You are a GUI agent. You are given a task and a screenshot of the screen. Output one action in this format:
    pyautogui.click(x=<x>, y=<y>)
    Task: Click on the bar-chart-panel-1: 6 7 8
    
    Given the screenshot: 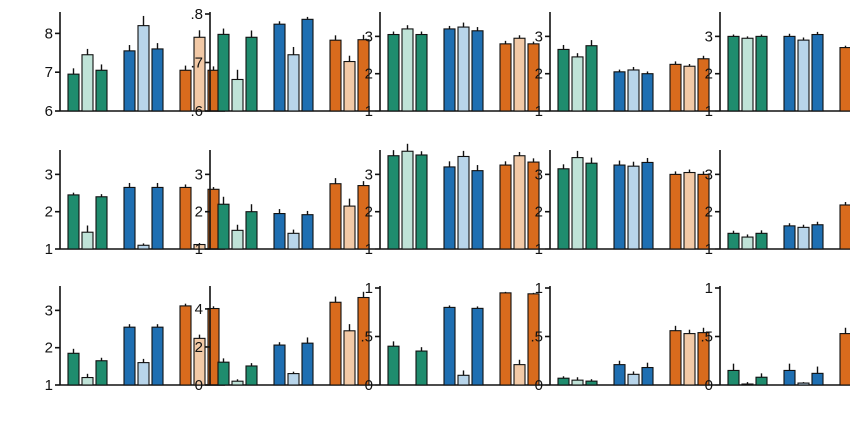 What is the action you would take?
    pyautogui.click(x=135, y=66)
    